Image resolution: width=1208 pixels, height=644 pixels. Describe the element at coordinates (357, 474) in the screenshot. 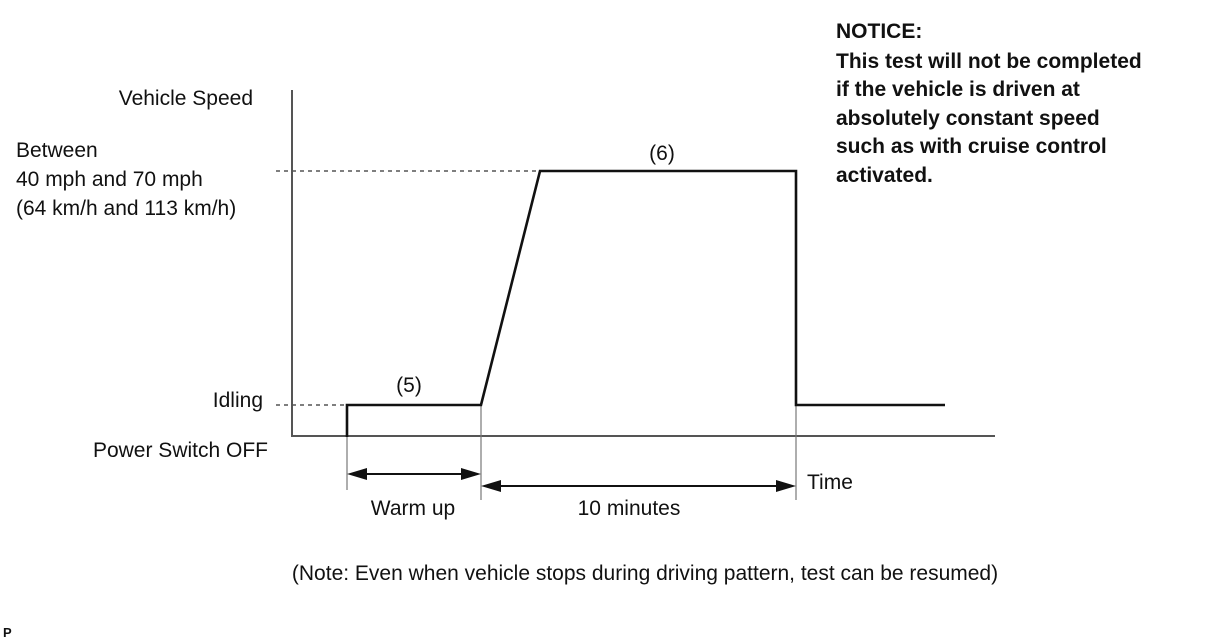

I see `warmup-arrow-left` at that location.